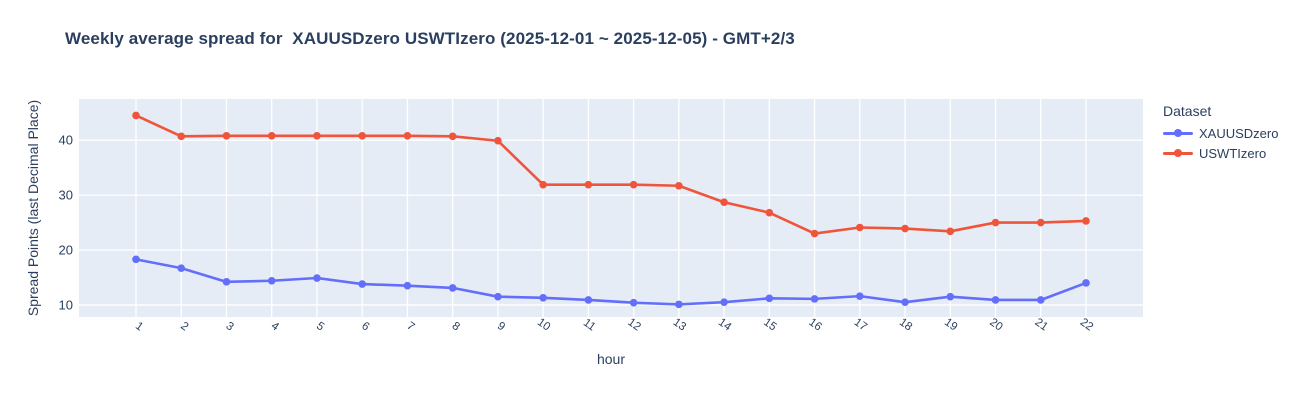 This screenshot has width=1300, height=400. I want to click on y-tick-label: 40, so click(66, 140).